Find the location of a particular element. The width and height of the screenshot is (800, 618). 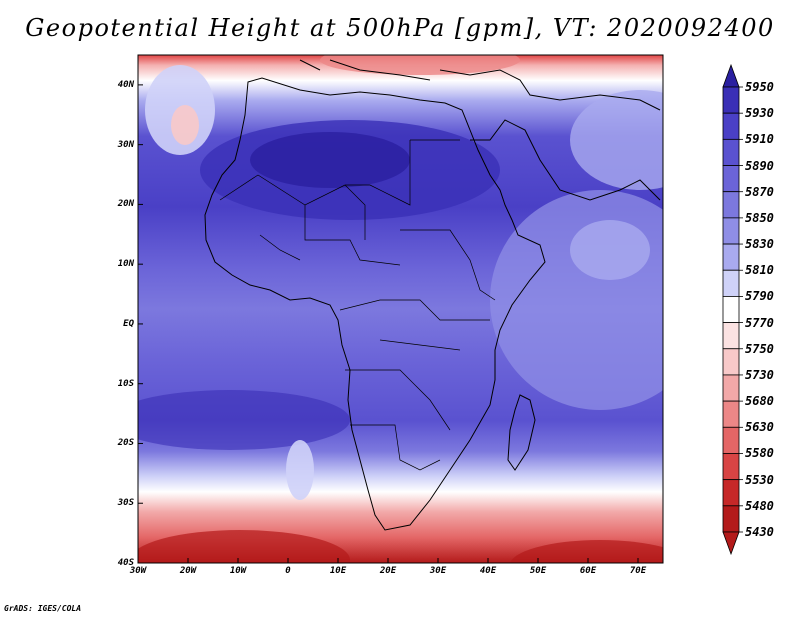

colorbar-level-label: 5580 is located at coordinates (759, 453).